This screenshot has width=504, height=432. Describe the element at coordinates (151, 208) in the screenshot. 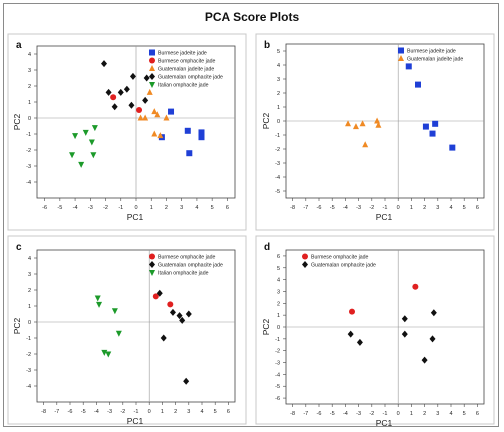

I see `x-tick-label: 1` at that location.